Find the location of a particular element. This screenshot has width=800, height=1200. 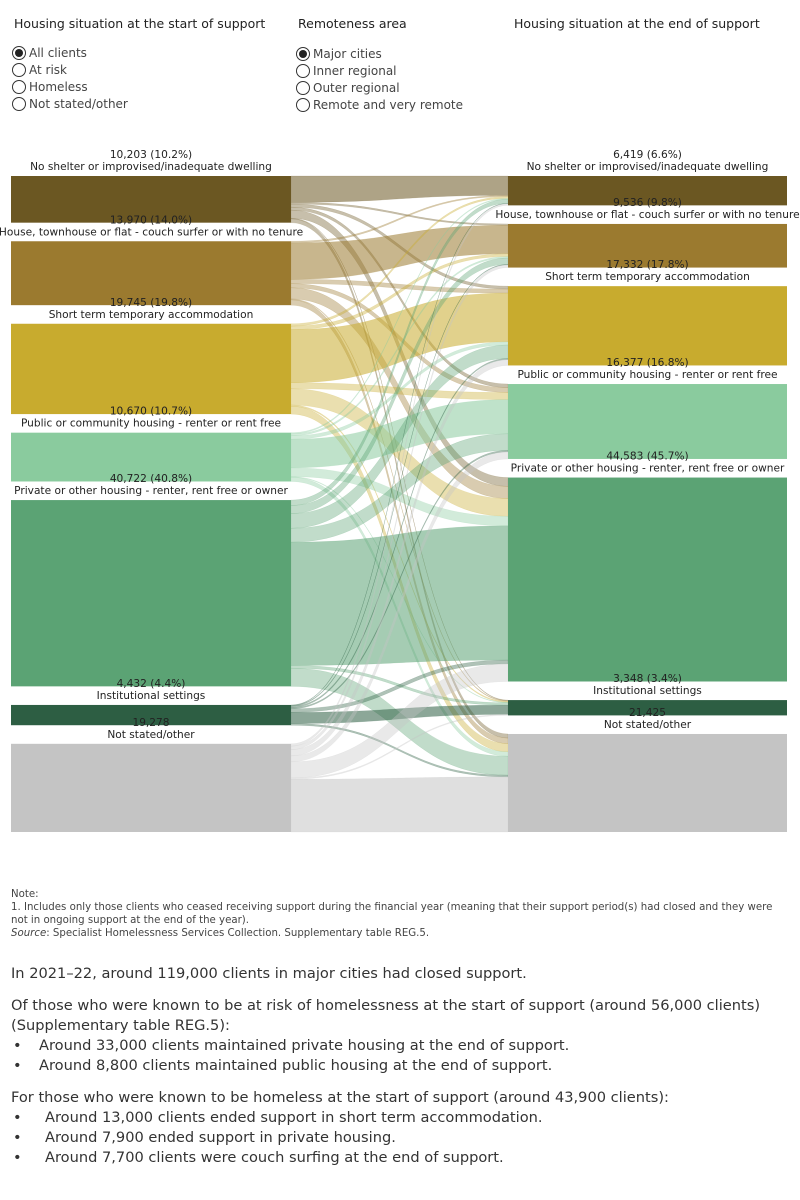

radio-major-cities: Major cities is located at coordinates (379, 53).